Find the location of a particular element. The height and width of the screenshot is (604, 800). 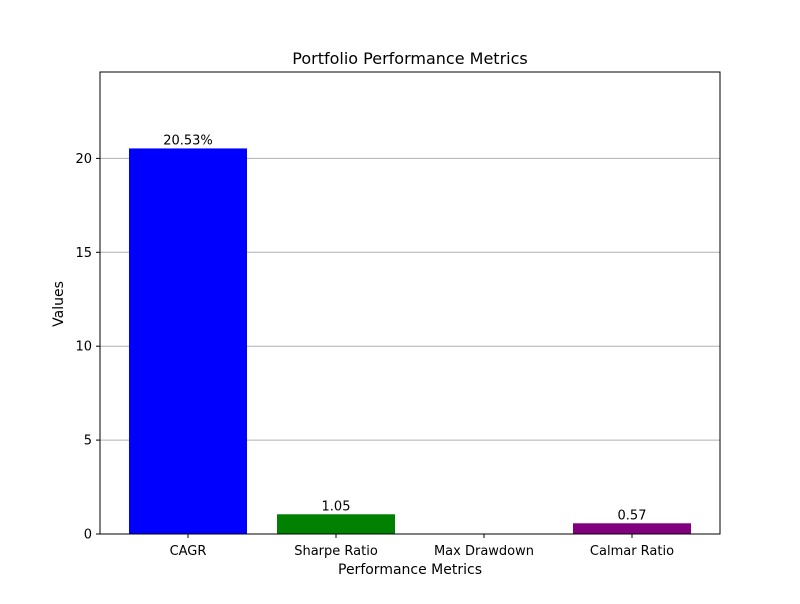

x-axis-label: Performance Metrics is located at coordinates (410, 570).